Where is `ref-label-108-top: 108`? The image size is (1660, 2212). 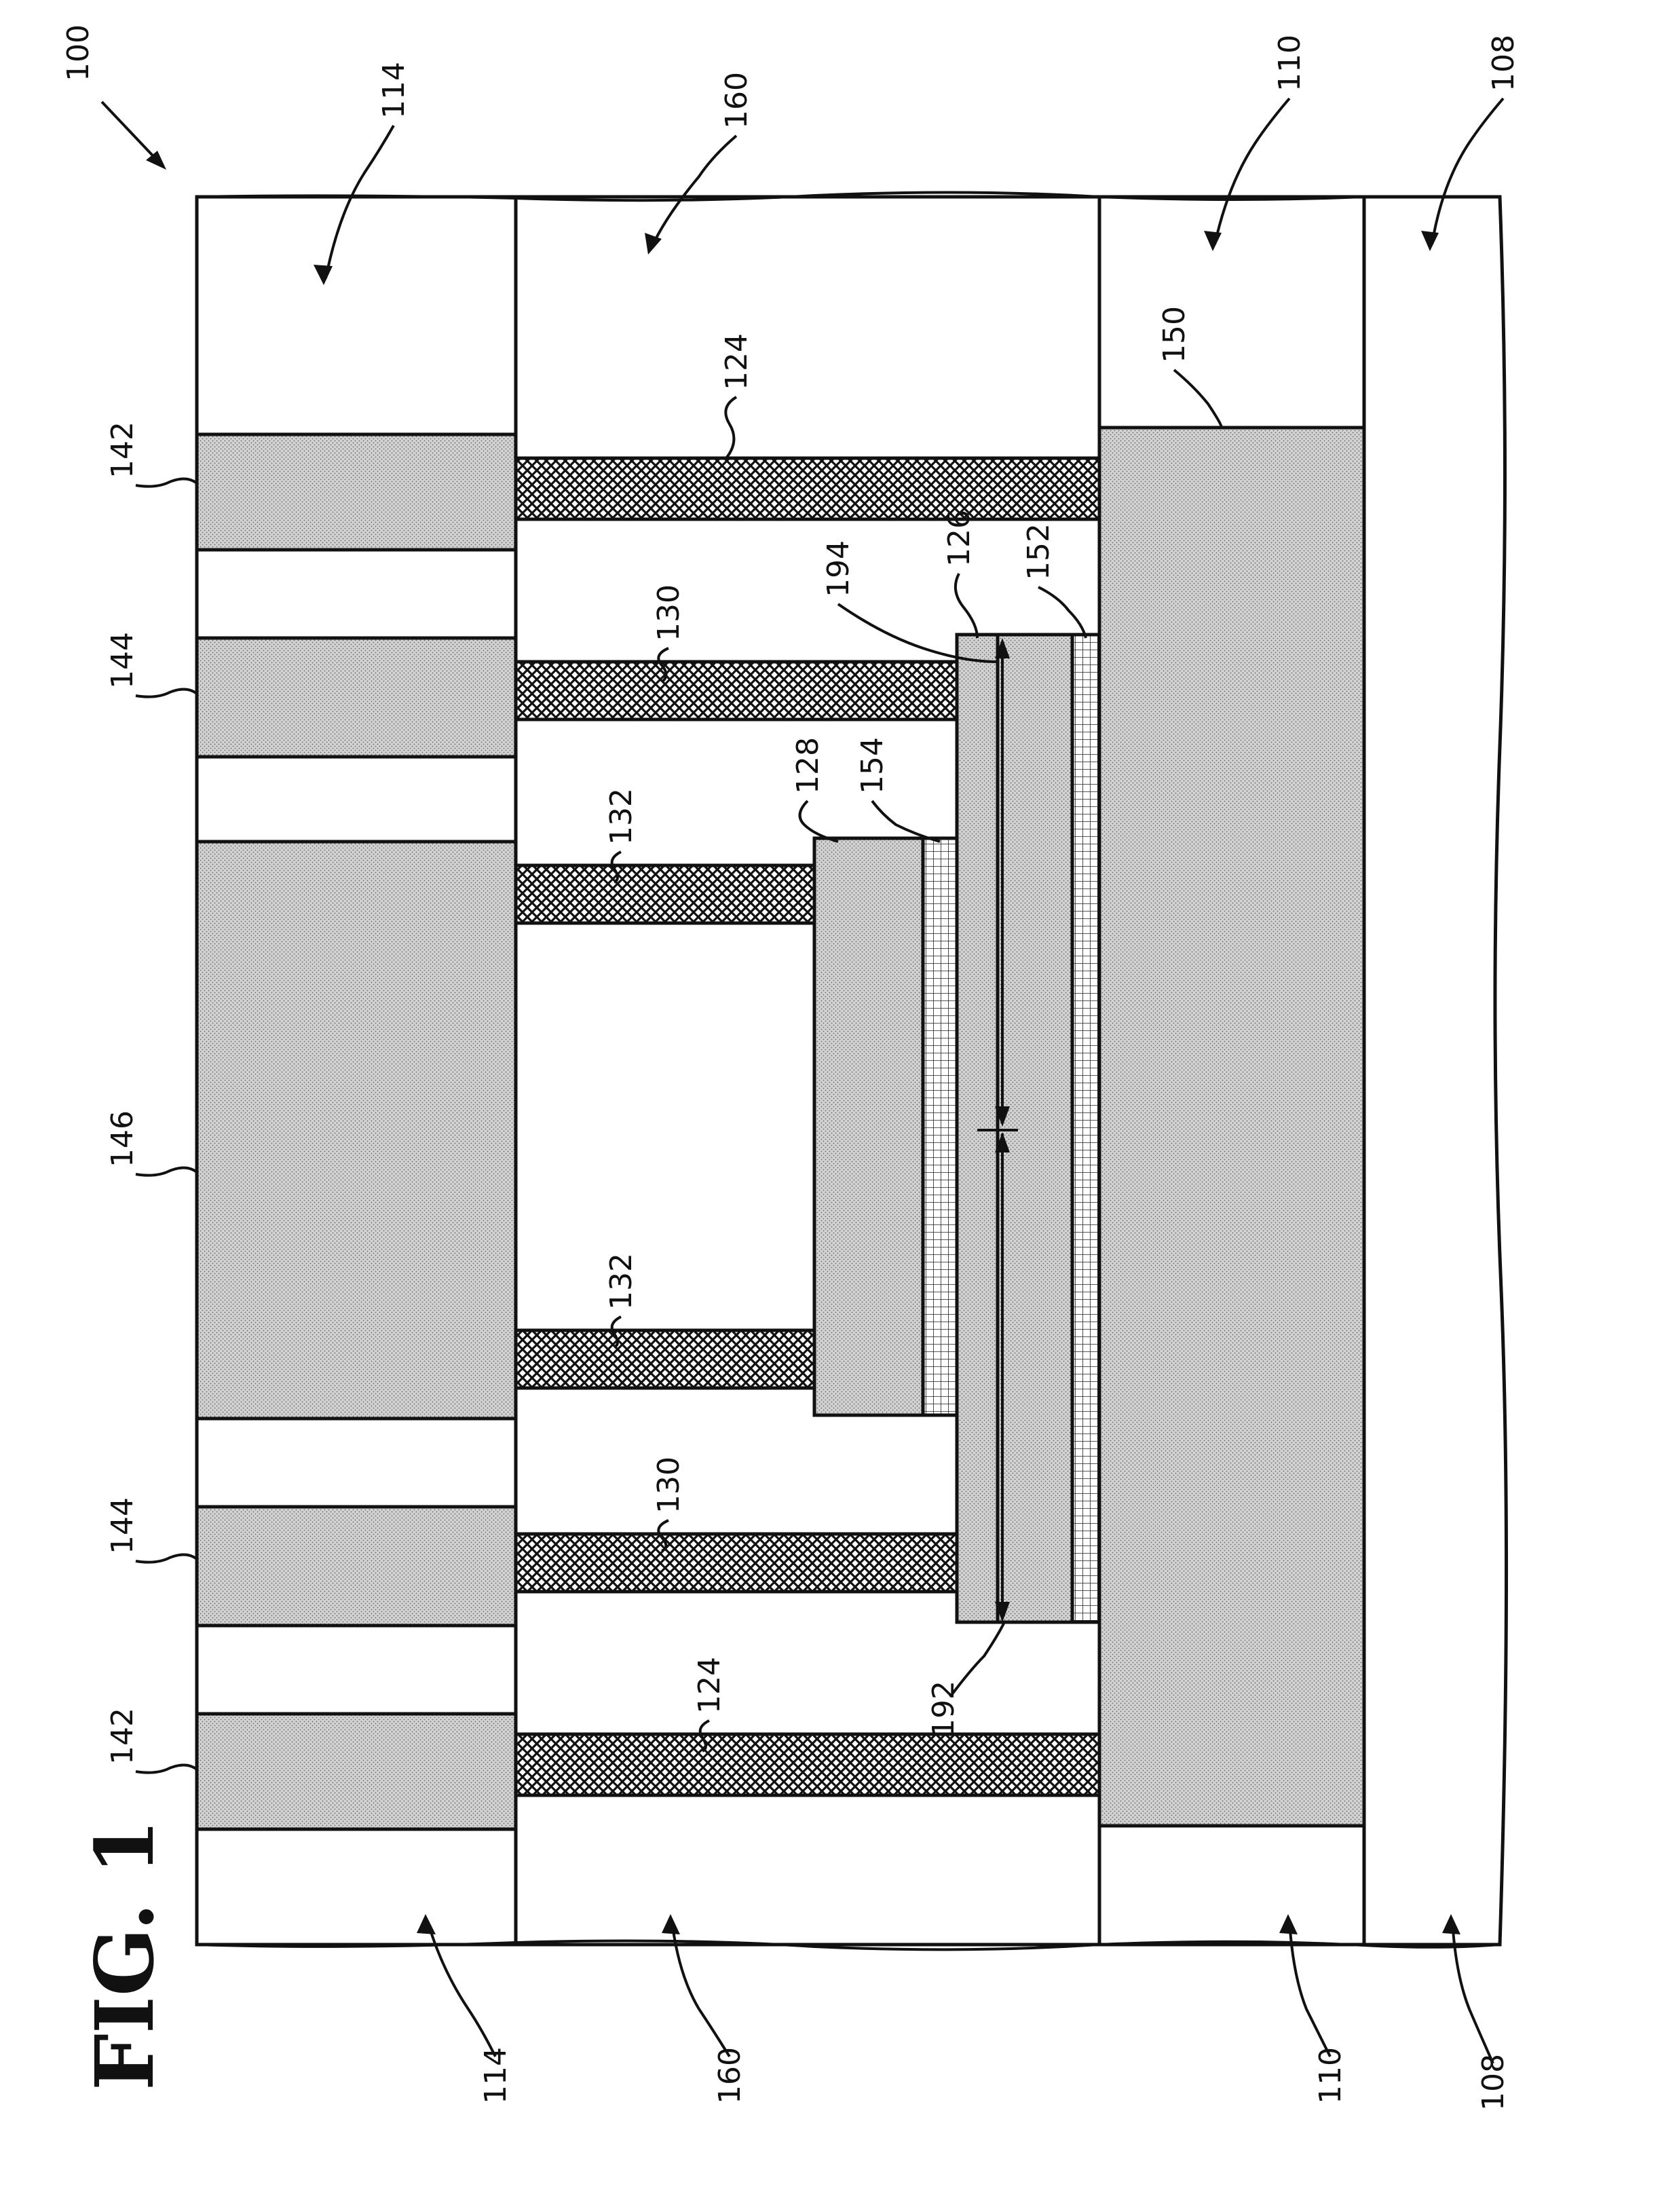 ref-label-108-top: 108 is located at coordinates (1503, 63).